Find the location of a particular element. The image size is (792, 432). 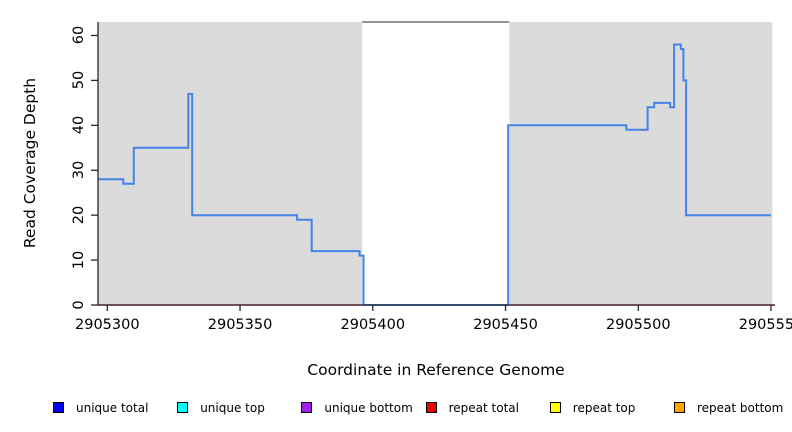

legend-label: repeat top is located at coordinates (604, 407).